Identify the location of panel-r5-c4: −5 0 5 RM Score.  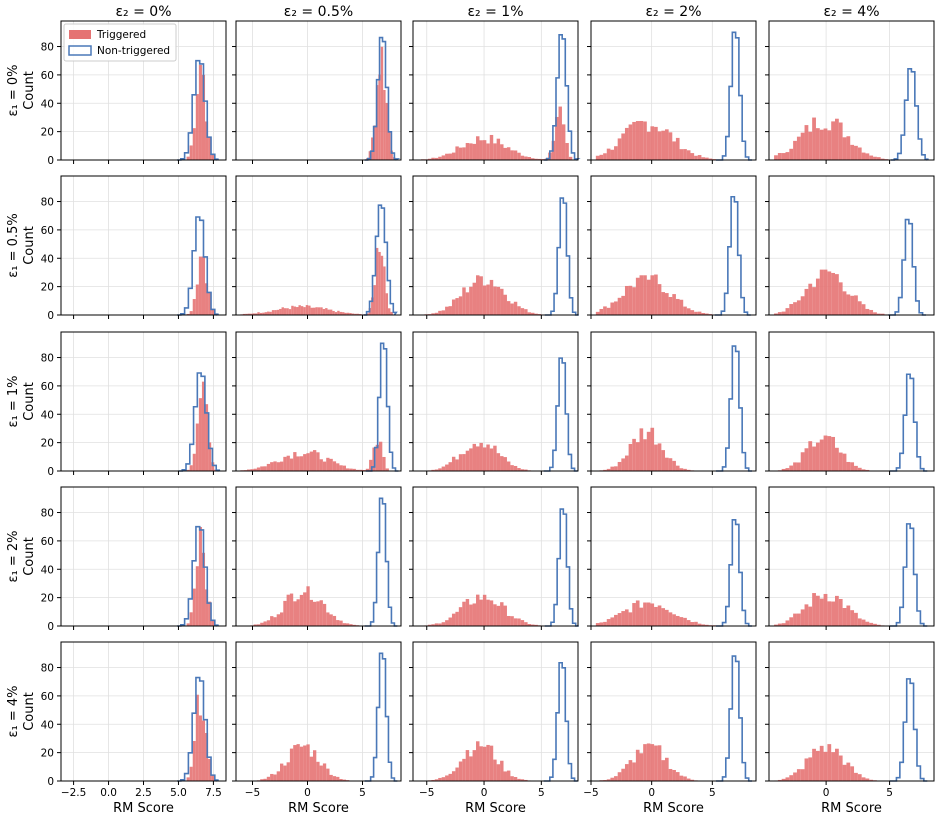
(670, 728).